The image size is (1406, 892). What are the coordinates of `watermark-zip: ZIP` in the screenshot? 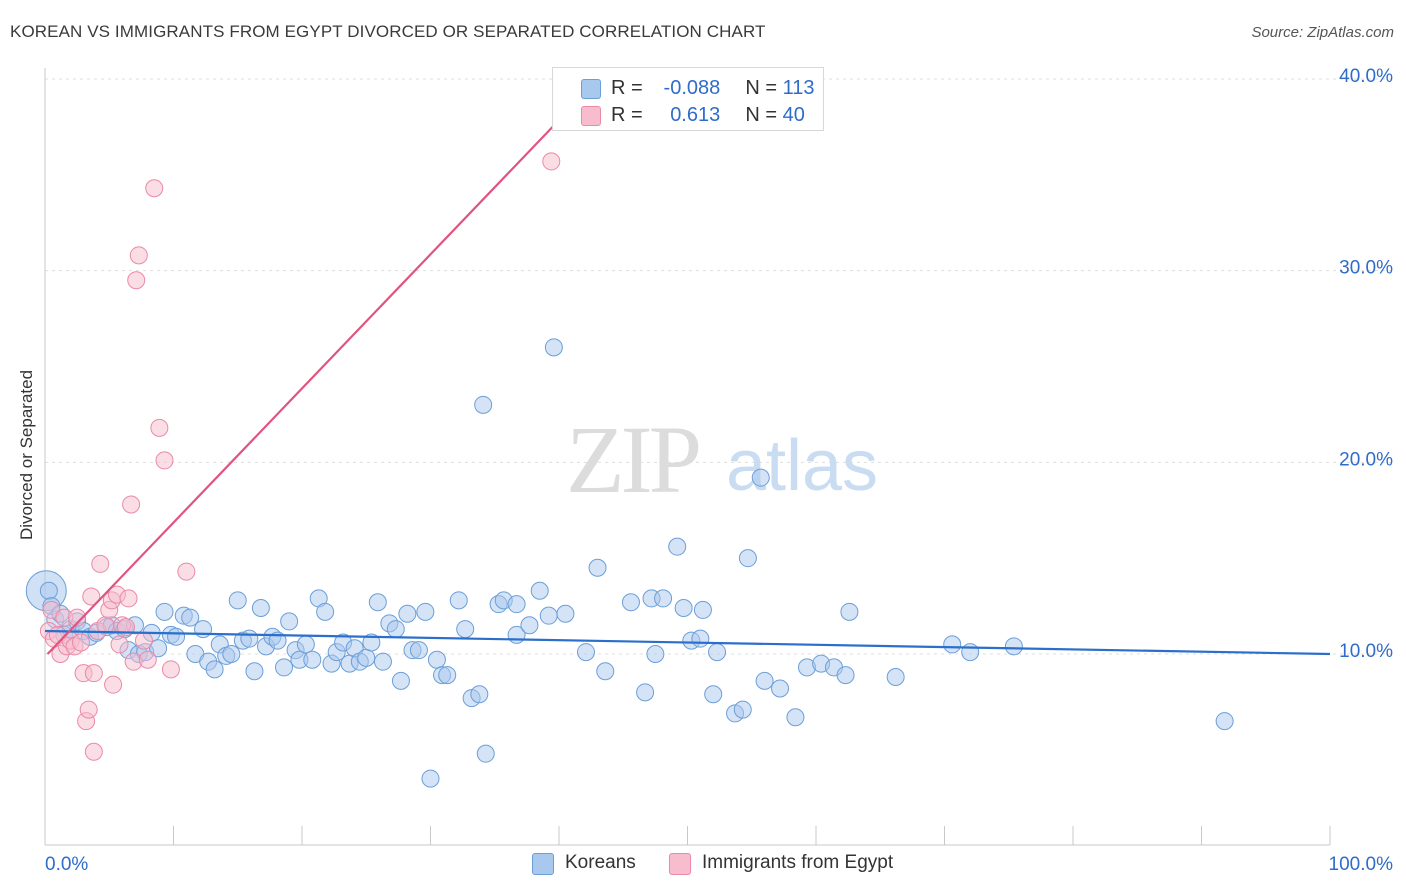 It's located at (632, 459).